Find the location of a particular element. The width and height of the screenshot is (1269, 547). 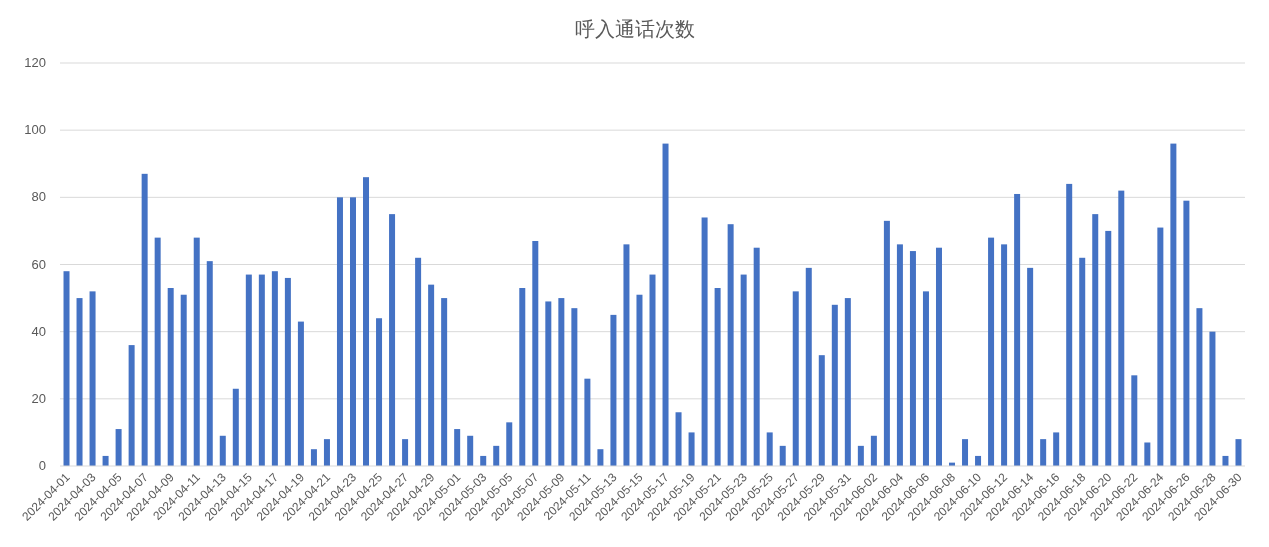

y-tick-label: 80 is located at coordinates (38, 197).